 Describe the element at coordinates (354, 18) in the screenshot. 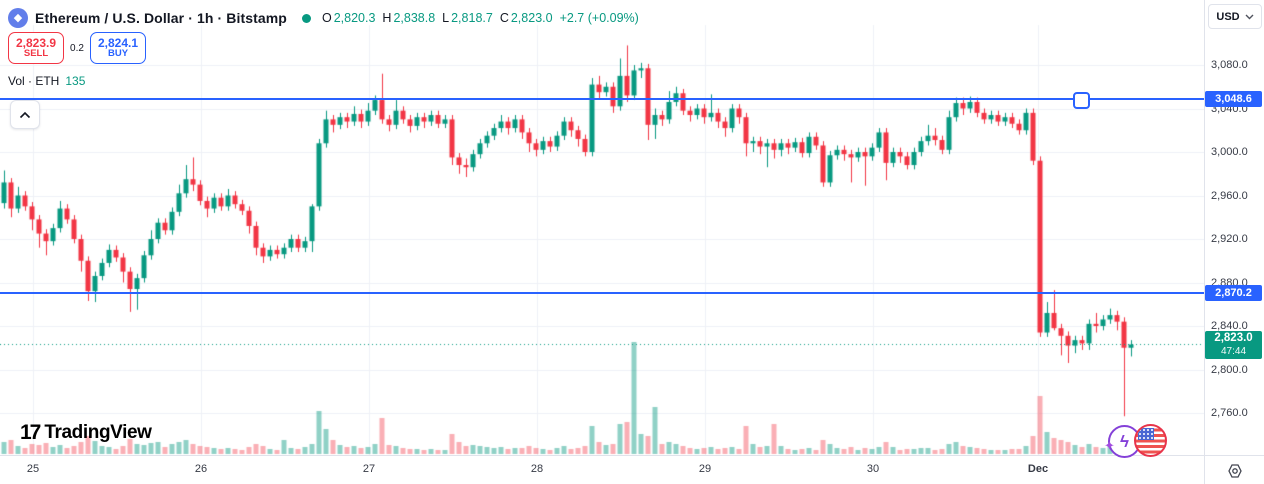

I see `open-value: 2,820.3` at that location.